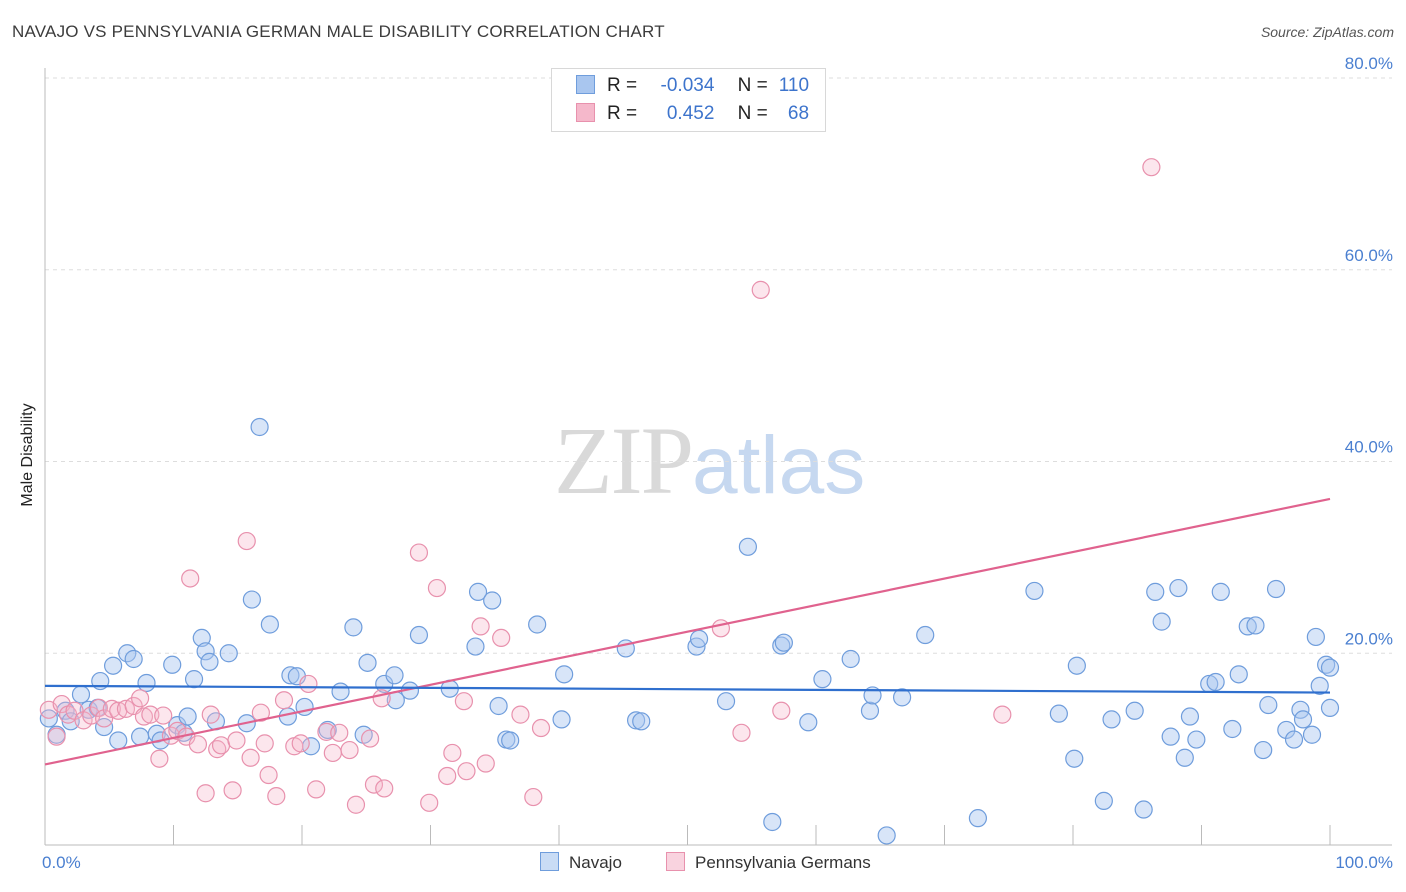  I want to click on legend-navajo-label: Navajo, so click(595, 862).